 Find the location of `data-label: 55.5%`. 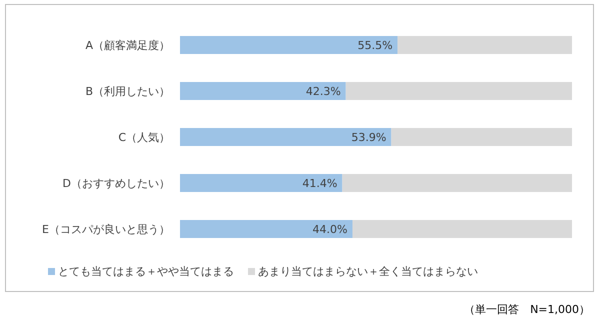

data-label: 55.5% is located at coordinates (375, 45).